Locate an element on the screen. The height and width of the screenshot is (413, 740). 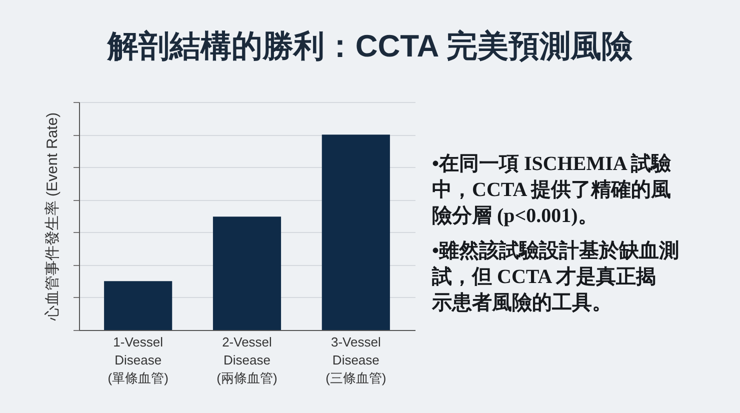
x-tick-label: 3-Vessel Disease (三條血管) is located at coordinates (356, 360).